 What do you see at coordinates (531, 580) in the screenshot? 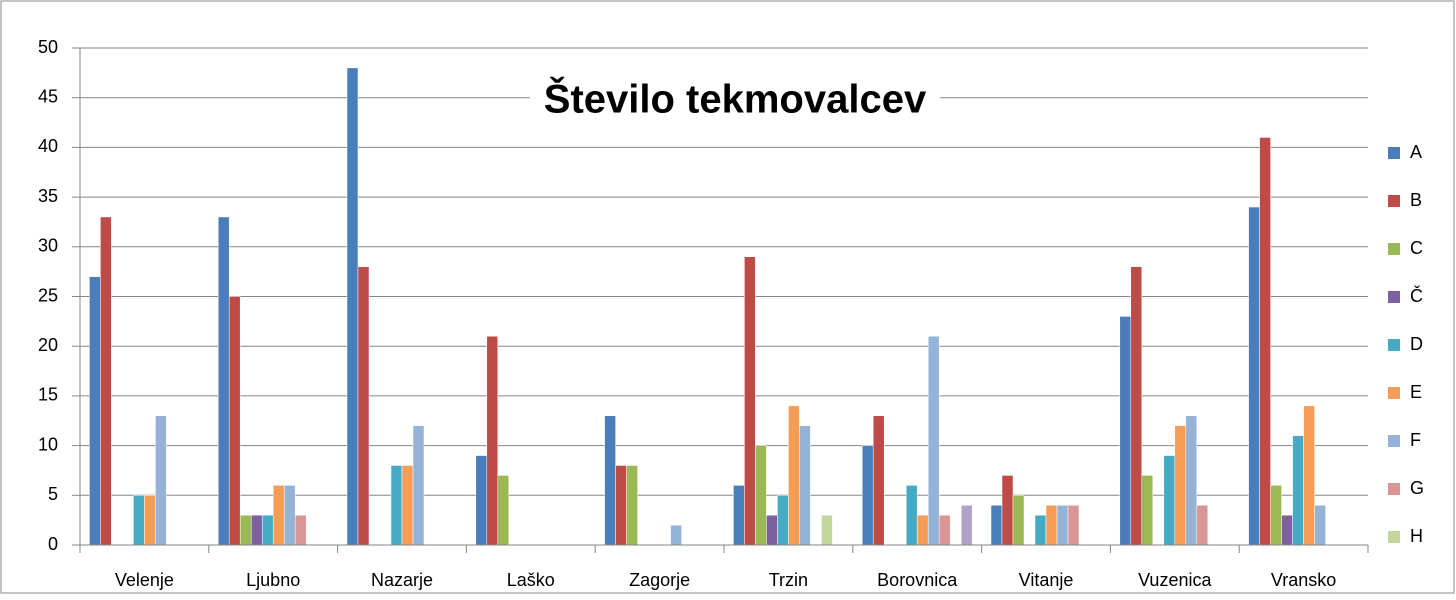
I see `x-tick-label: Laško` at bounding box center [531, 580].